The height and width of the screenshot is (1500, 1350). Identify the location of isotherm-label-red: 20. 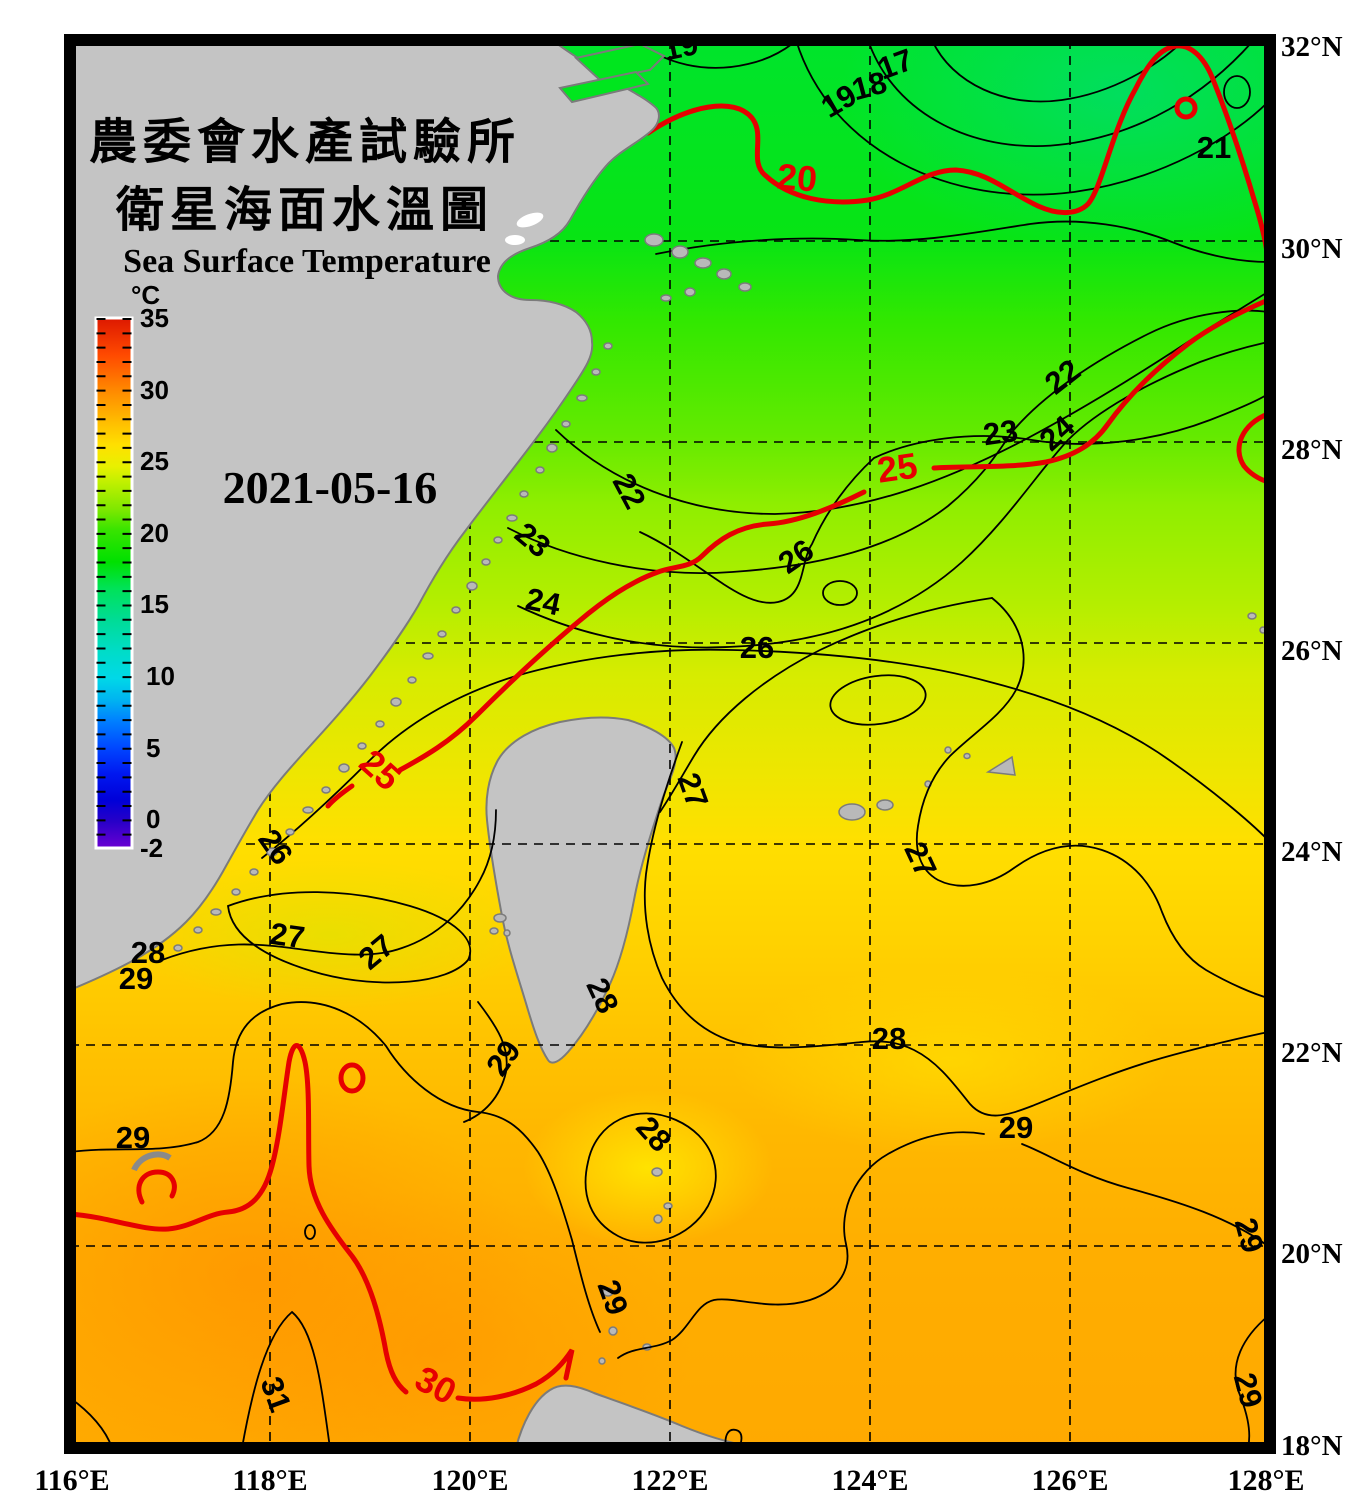
(796, 177).